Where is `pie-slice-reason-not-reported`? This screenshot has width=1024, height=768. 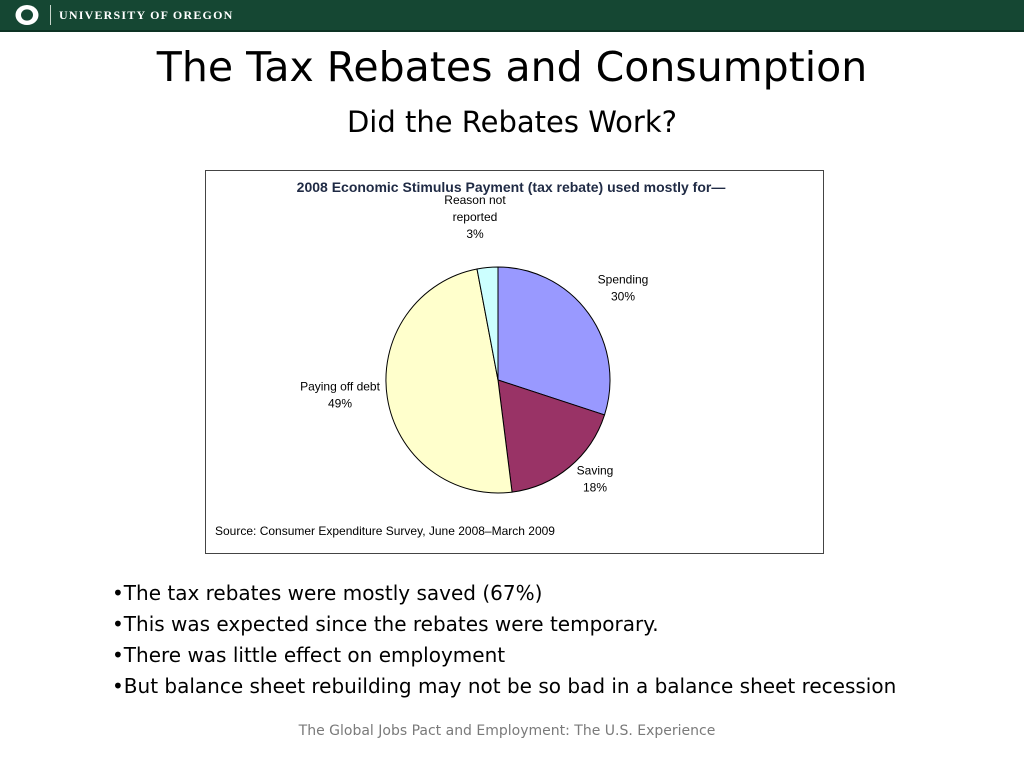
pie-slice-reason-not-reported is located at coordinates (487, 323).